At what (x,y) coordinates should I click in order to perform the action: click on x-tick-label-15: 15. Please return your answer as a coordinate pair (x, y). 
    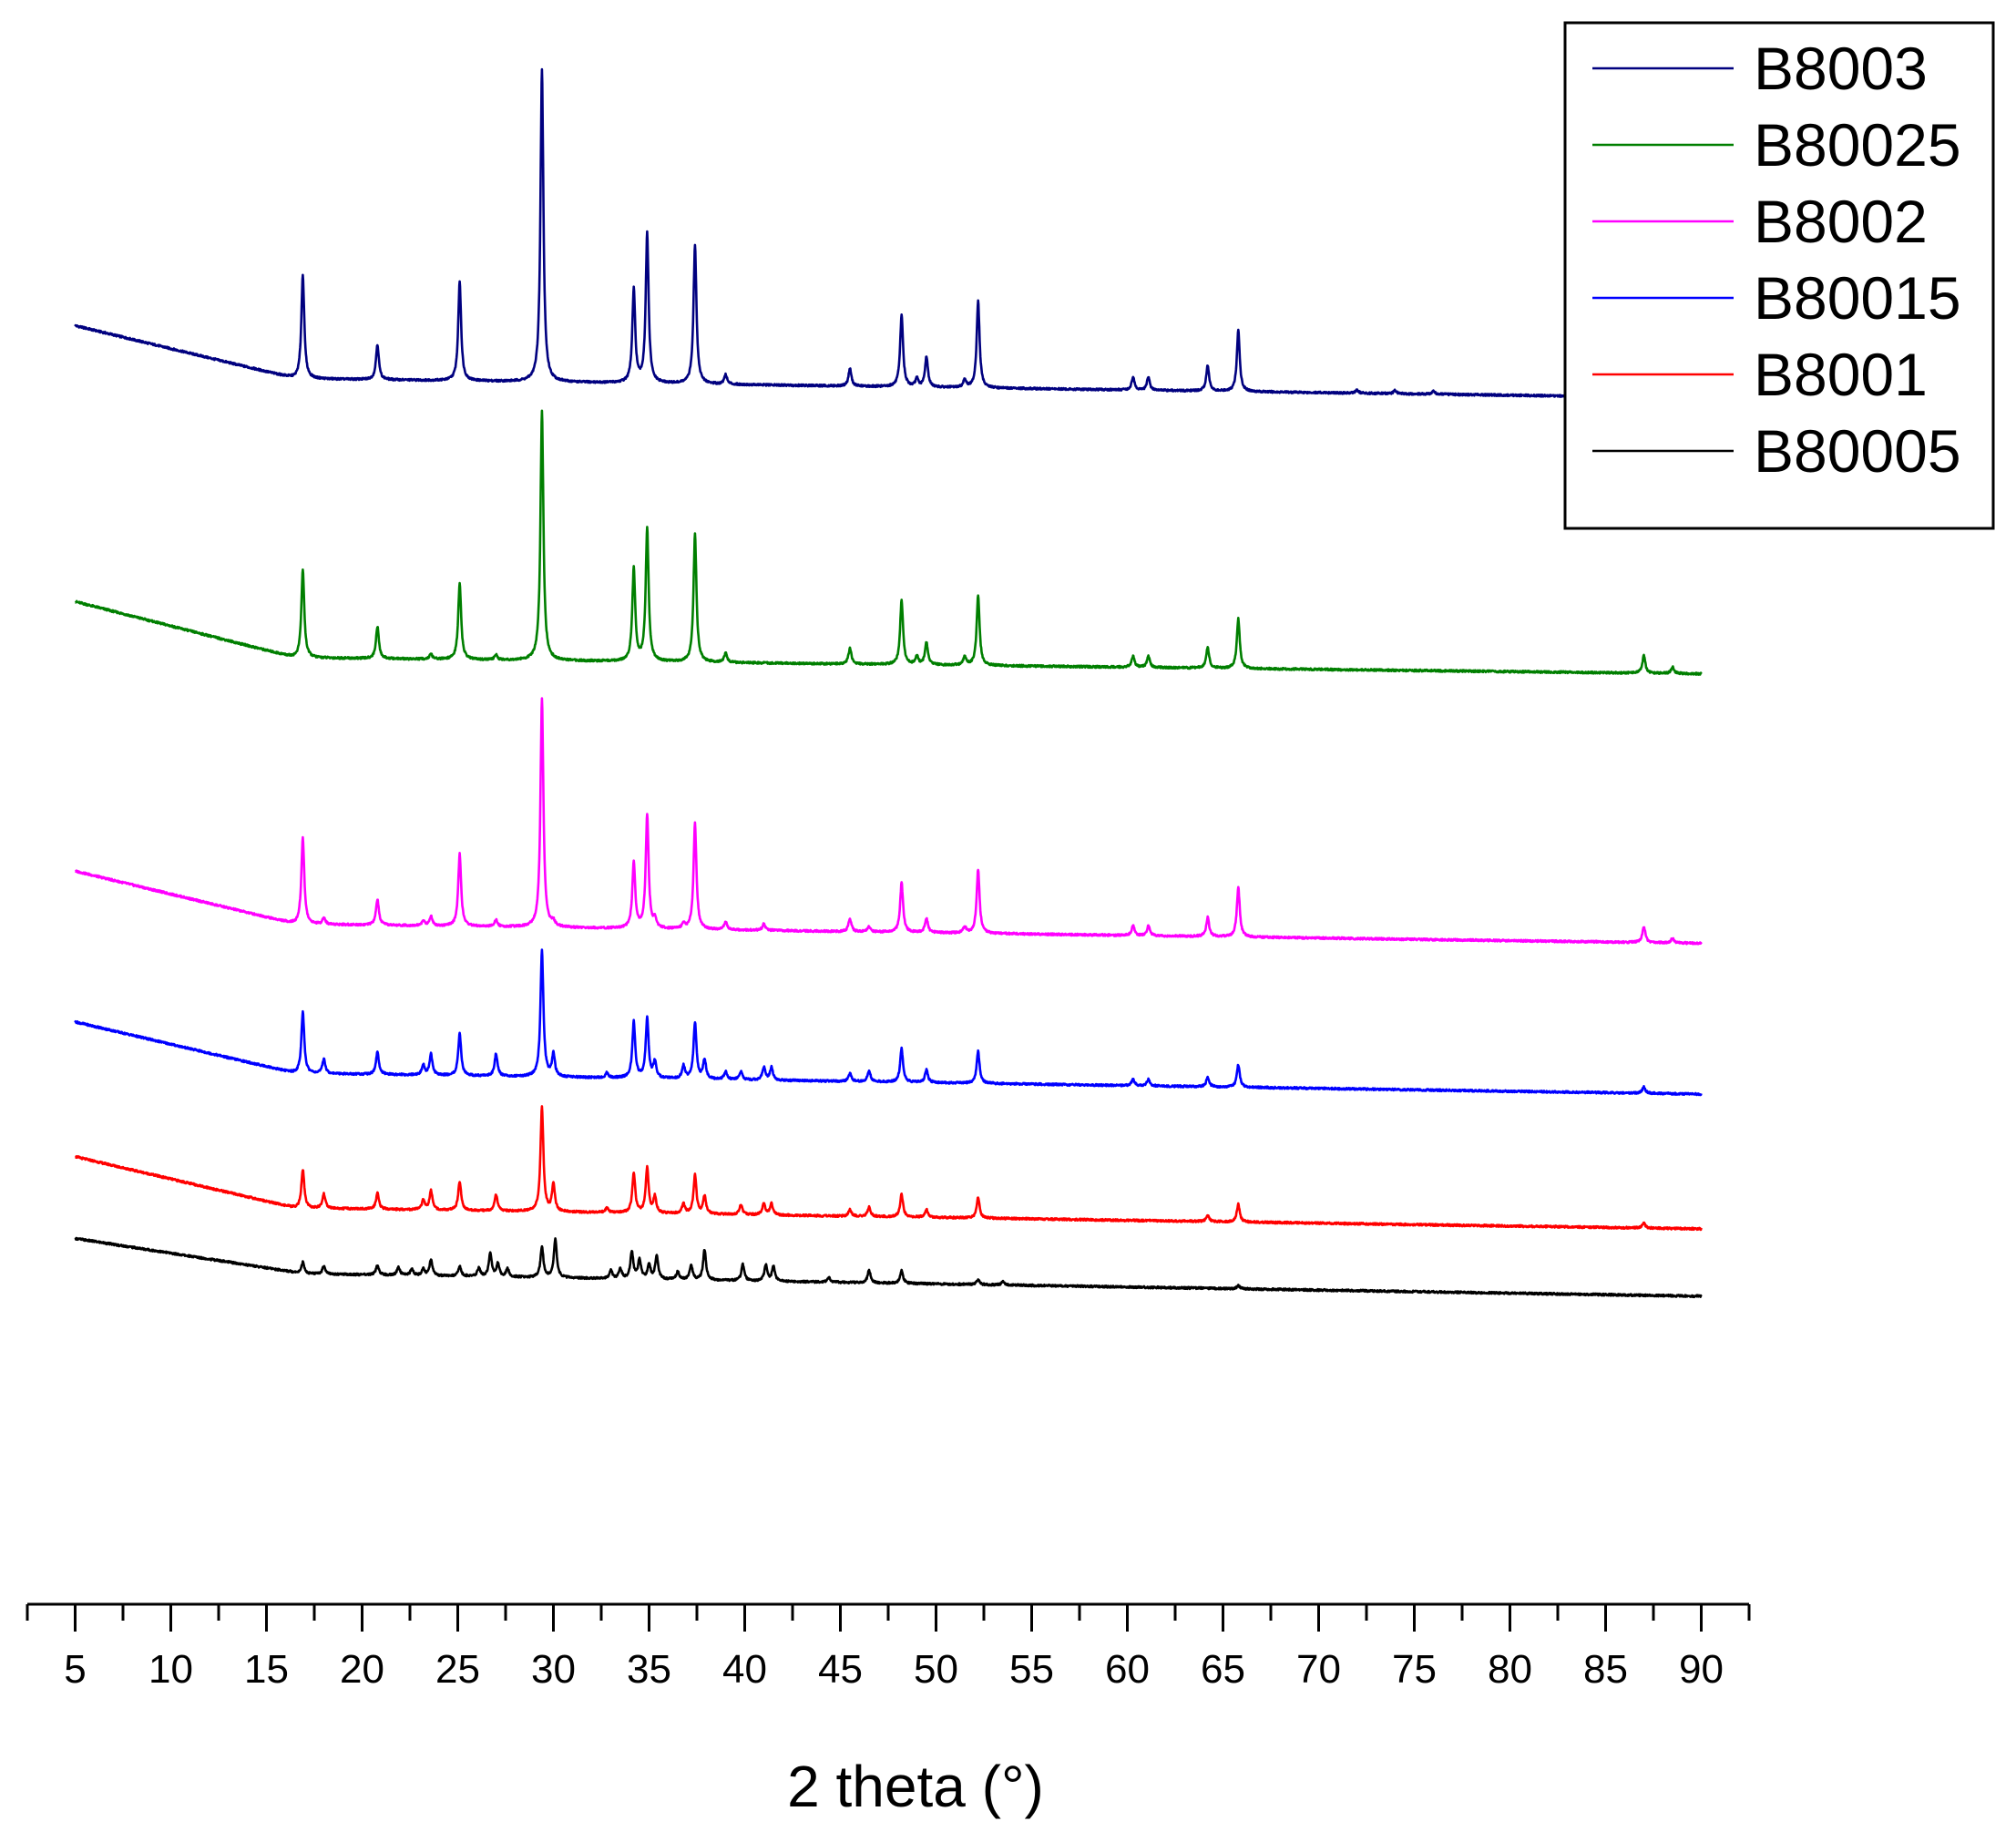
    Looking at the image, I should click on (266, 1670).